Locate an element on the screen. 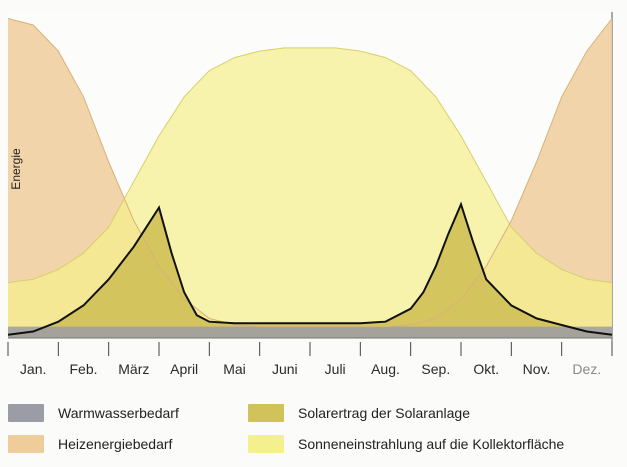 This screenshot has width=627, height=467. x-tick-label: Jan. is located at coordinates (33, 369).